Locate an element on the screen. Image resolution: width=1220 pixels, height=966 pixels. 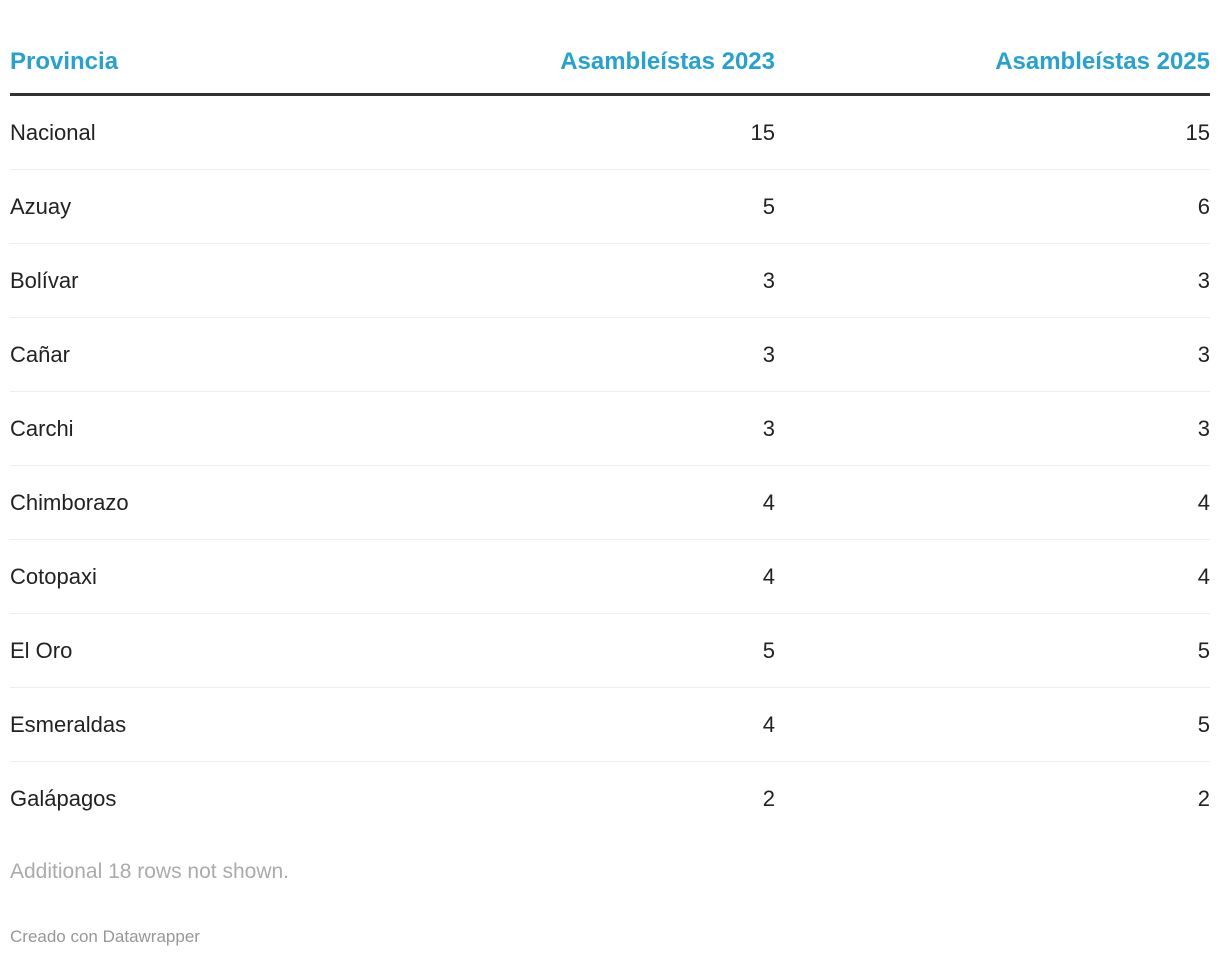
table-row: Esmeraldas 4 5 is located at coordinates (610, 725).